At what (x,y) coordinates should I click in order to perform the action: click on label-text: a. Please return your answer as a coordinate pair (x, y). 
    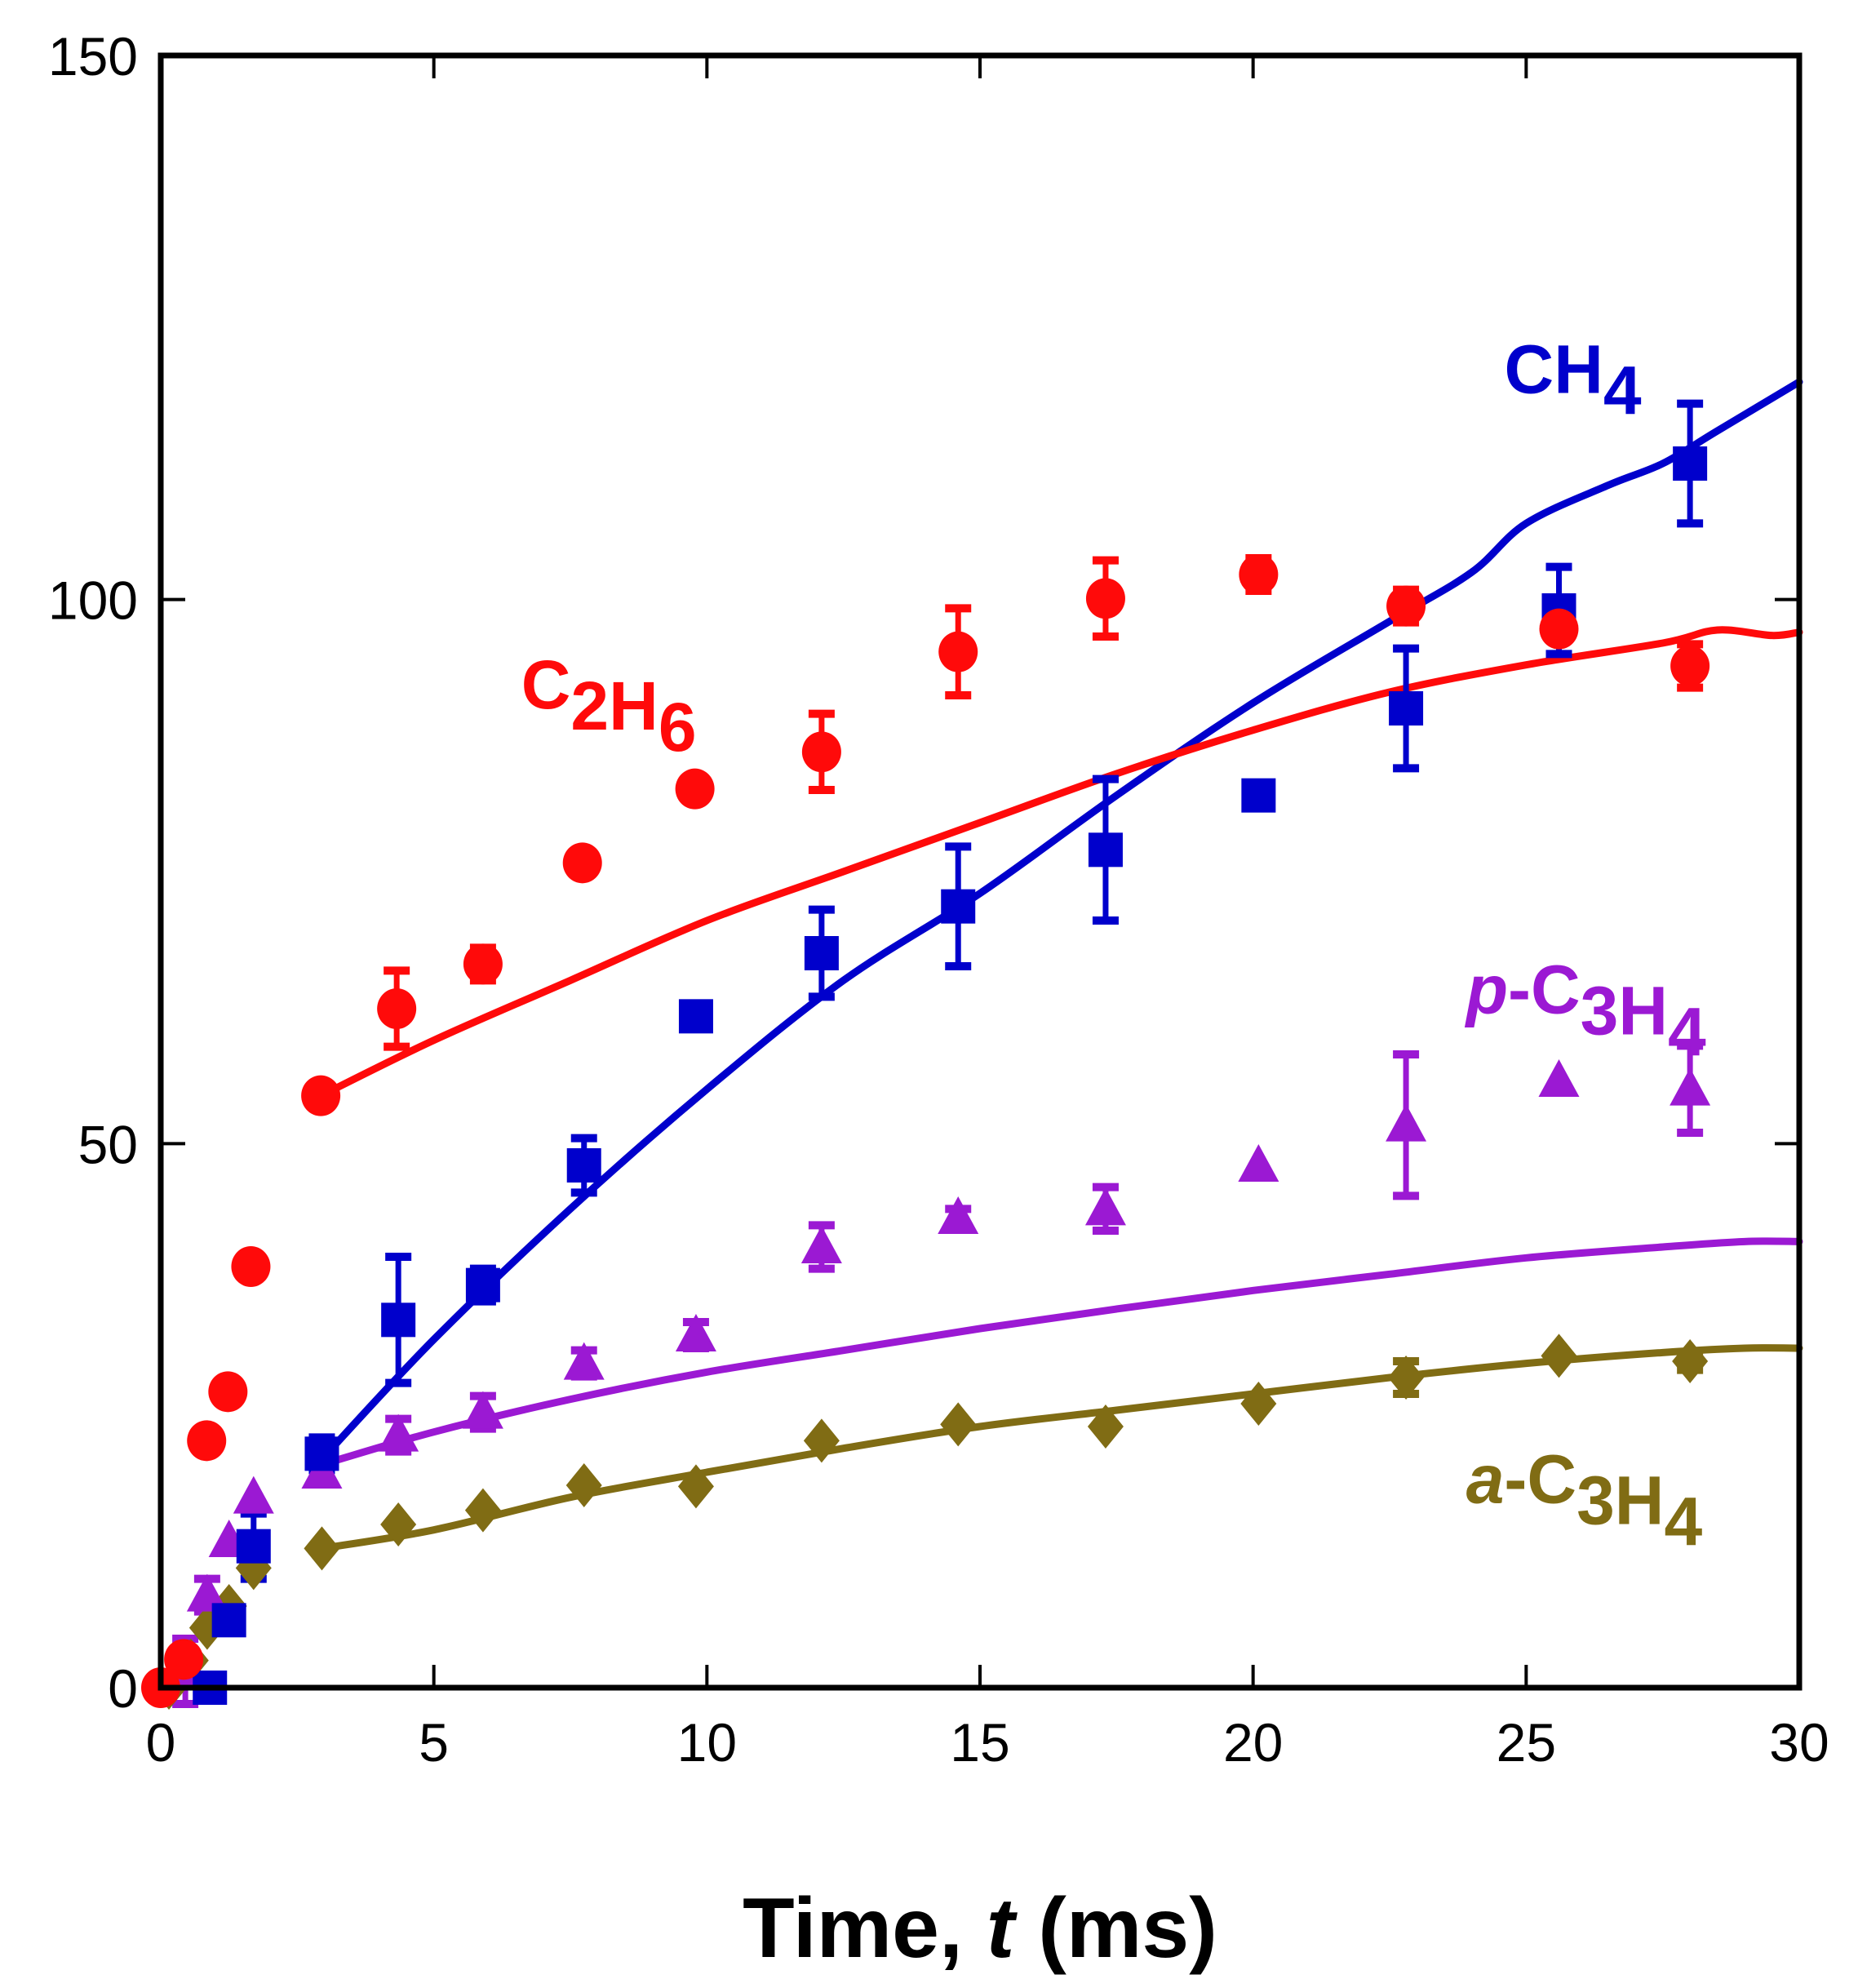
    Looking at the image, I should click on (1486, 1478).